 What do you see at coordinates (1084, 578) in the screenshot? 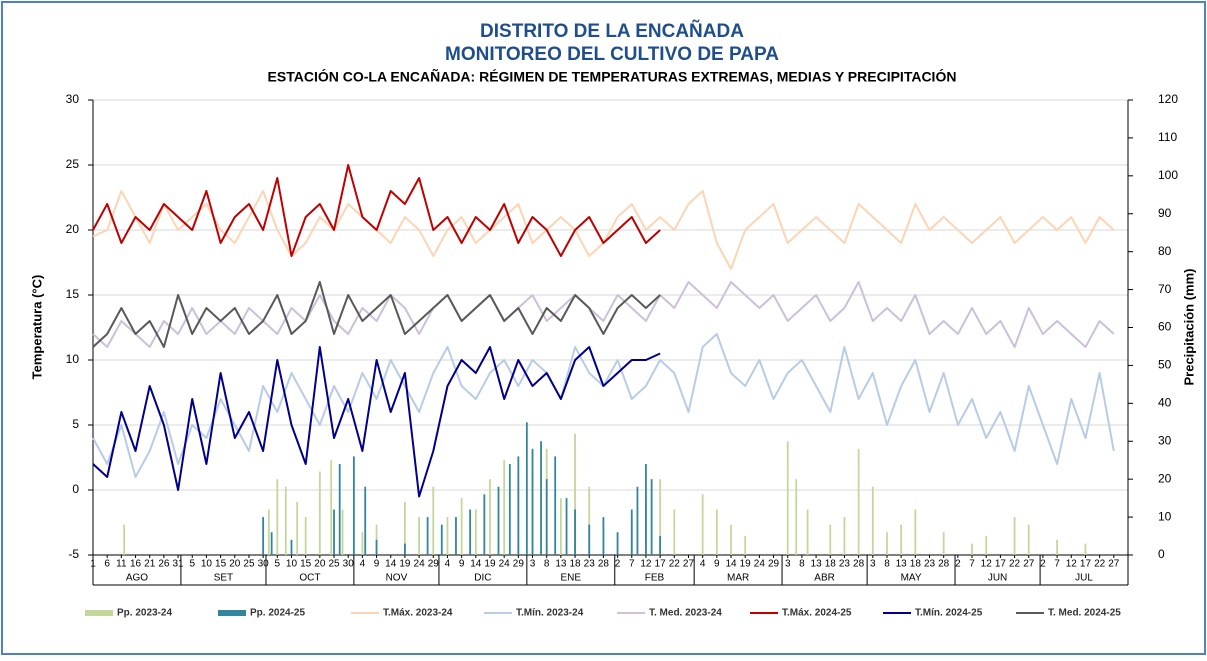
I see `month-label: JUL` at bounding box center [1084, 578].